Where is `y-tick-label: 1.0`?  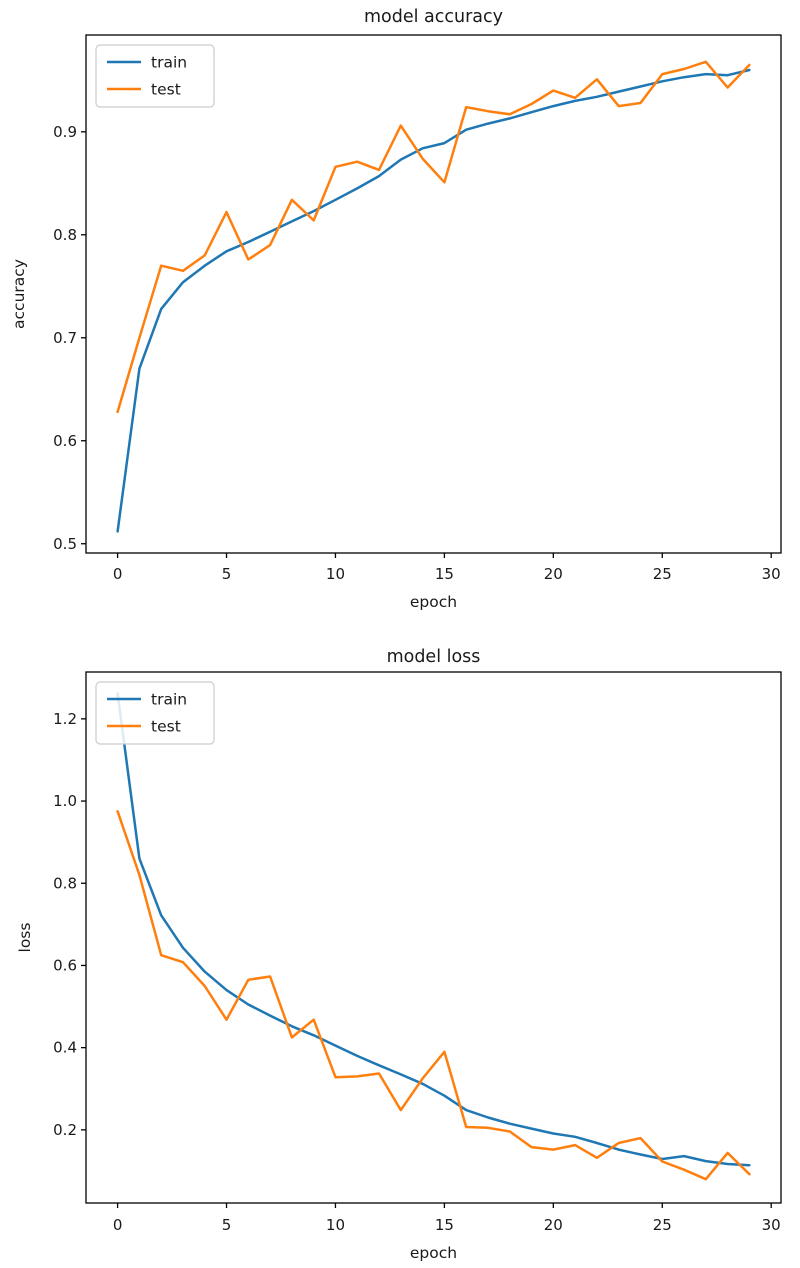 y-tick-label: 1.0 is located at coordinates (65, 801).